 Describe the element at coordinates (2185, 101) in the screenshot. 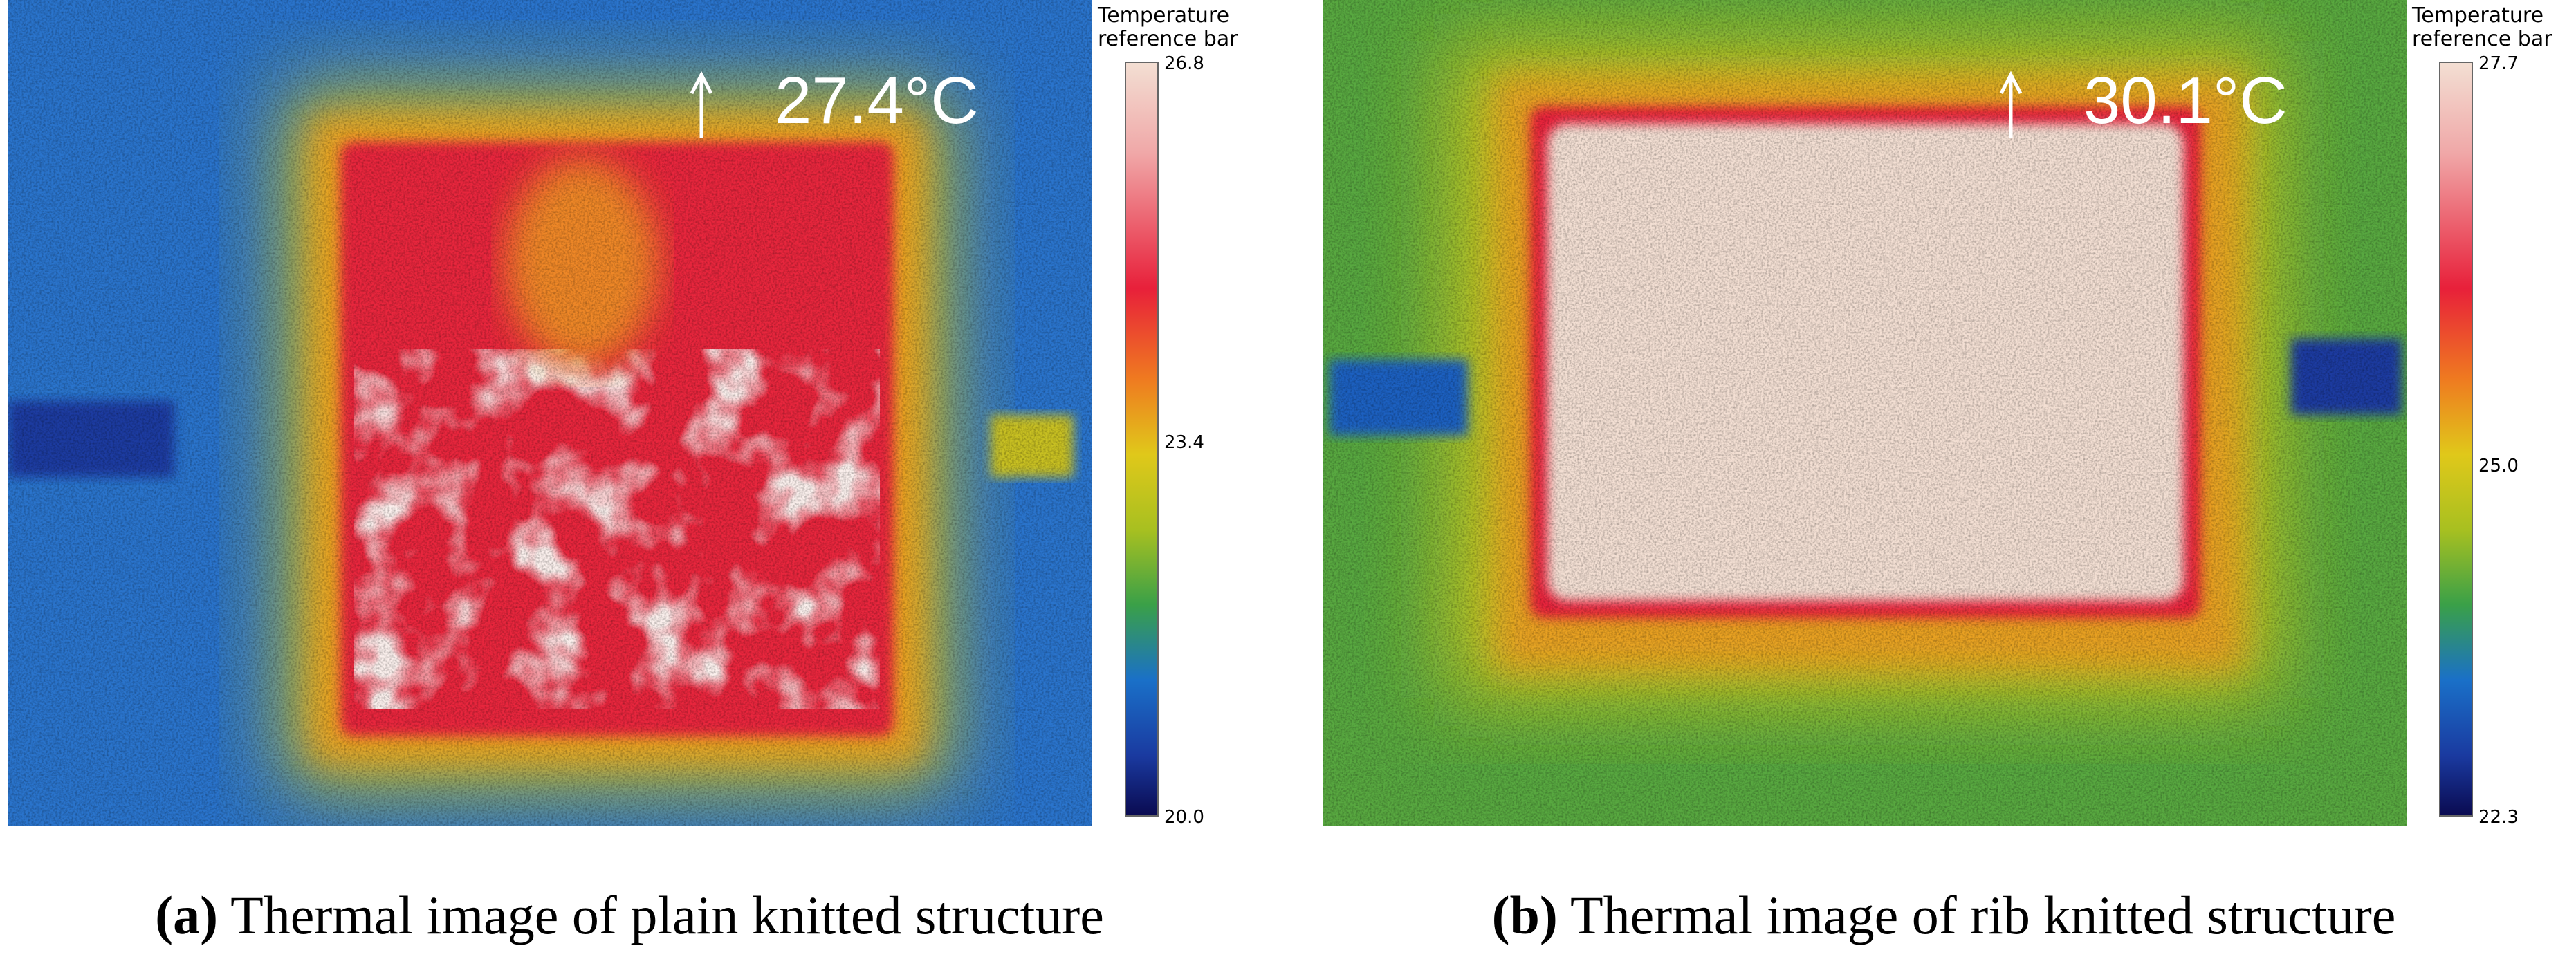

I see `max-temp-label: 30.1°C` at that location.